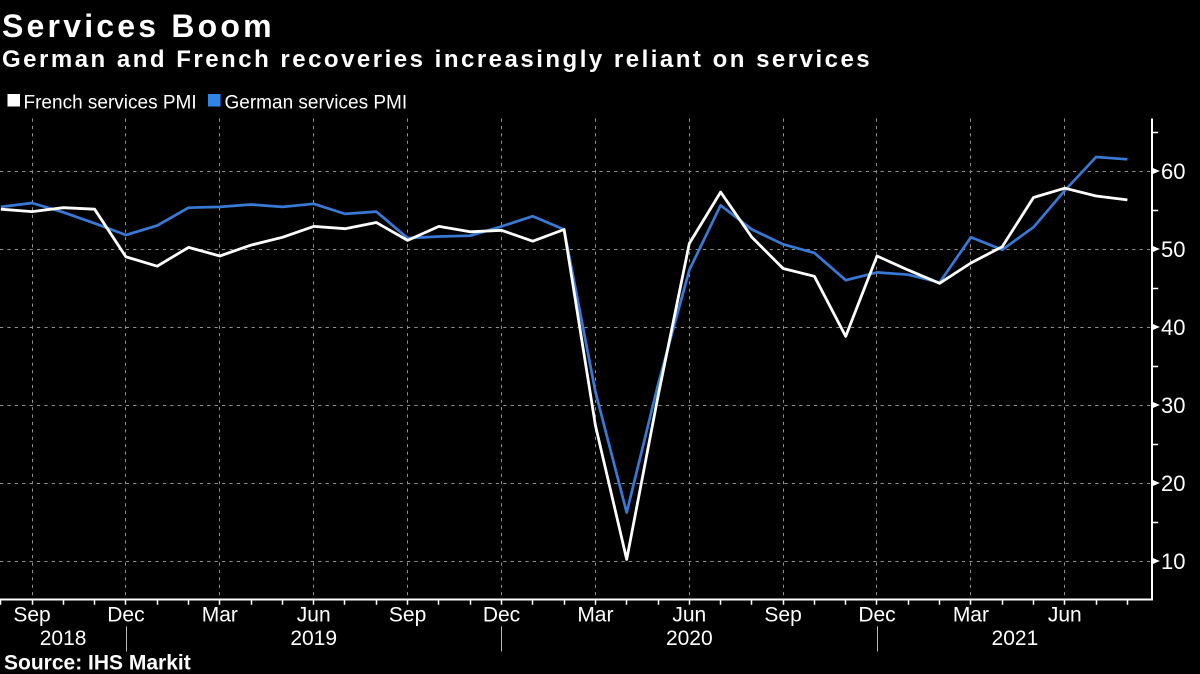 The width and height of the screenshot is (1200, 674). What do you see at coordinates (1015, 638) in the screenshot?
I see `svg-text: 2021` at bounding box center [1015, 638].